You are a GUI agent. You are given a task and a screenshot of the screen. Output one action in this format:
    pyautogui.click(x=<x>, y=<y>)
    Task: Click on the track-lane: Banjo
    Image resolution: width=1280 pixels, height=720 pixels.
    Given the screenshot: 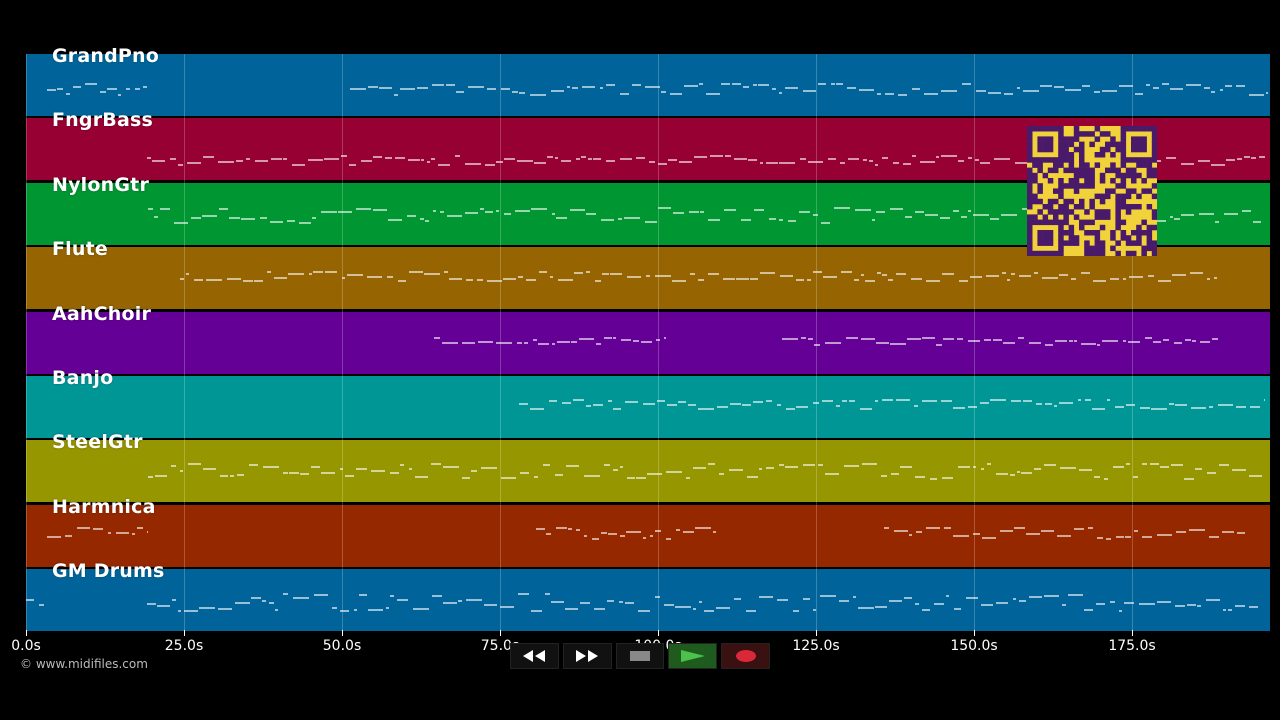 What is the action you would take?
    pyautogui.click(x=648, y=402)
    